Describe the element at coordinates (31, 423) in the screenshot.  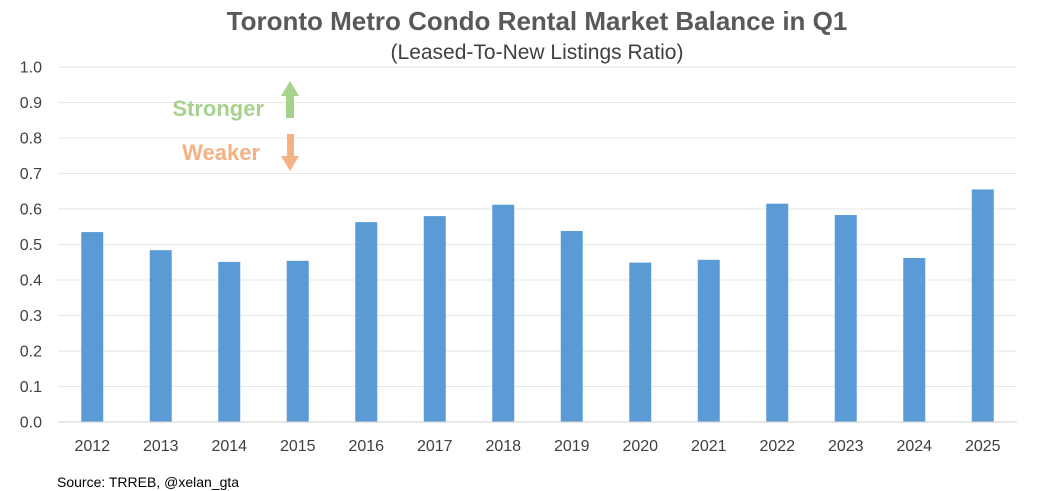
I see `y-tick-label: 0.0` at that location.